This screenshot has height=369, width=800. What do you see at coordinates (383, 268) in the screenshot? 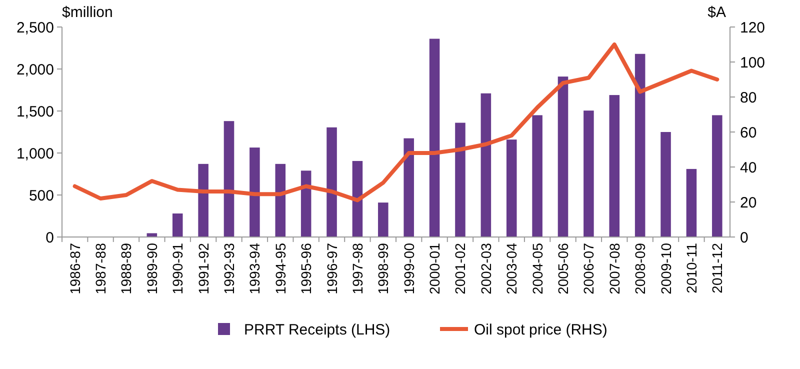
I see `x-tick-label: 1998-99` at bounding box center [383, 268].